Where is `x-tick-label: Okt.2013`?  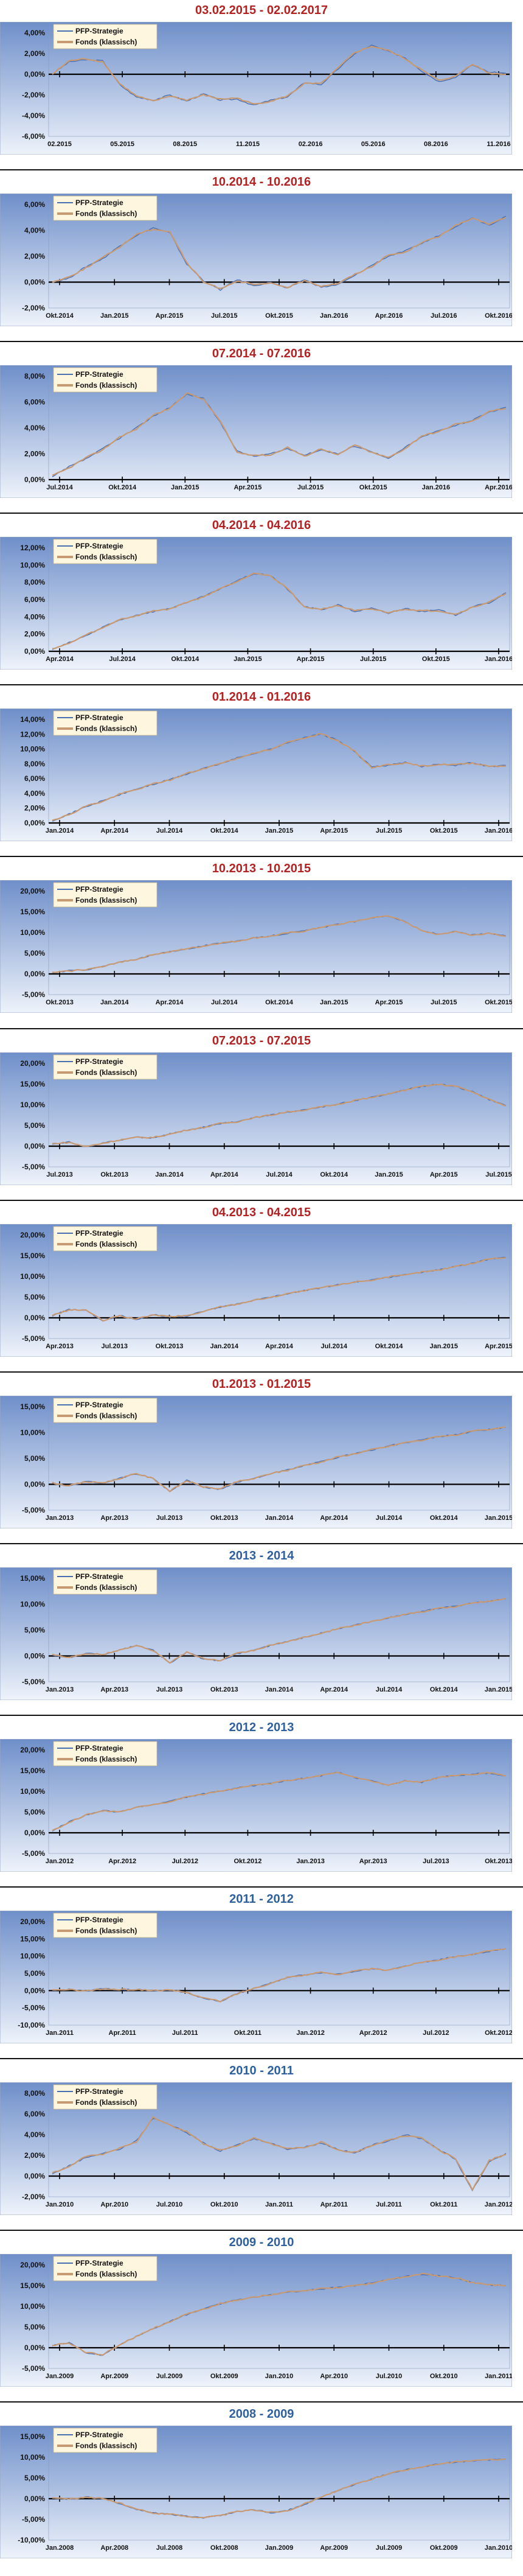
x-tick-label: Okt.2013 is located at coordinates (224, 1518).